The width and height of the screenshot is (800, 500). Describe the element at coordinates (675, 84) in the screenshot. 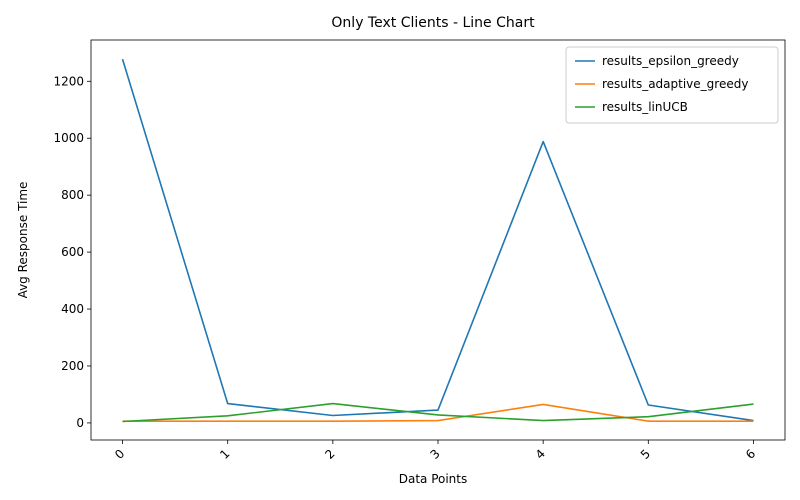

I see `legend-label-results_adaptive_greedy: results_adaptive_greedy` at that location.